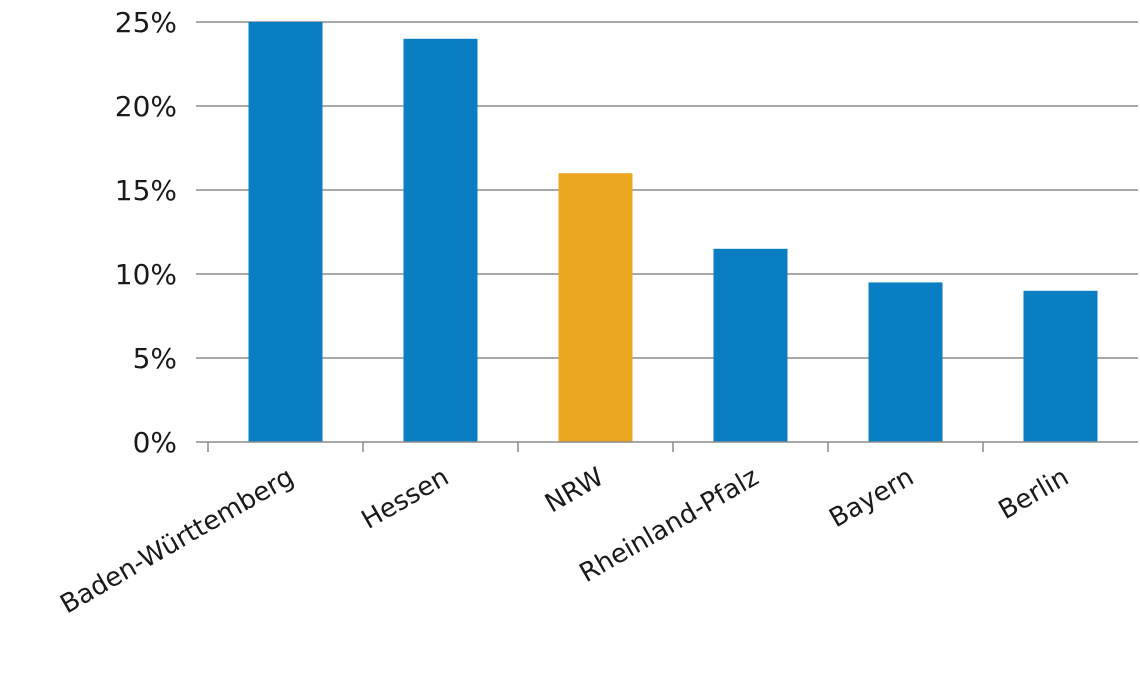 Image resolution: width=1140 pixels, height=683 pixels. I want to click on y-tick-label: 5%, so click(155, 358).